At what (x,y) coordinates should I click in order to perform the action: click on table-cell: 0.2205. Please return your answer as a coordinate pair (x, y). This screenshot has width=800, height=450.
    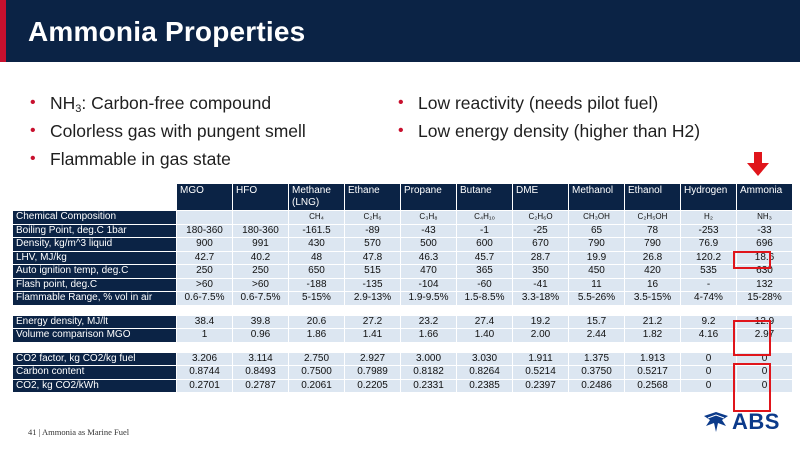
    Looking at the image, I should click on (372, 385).